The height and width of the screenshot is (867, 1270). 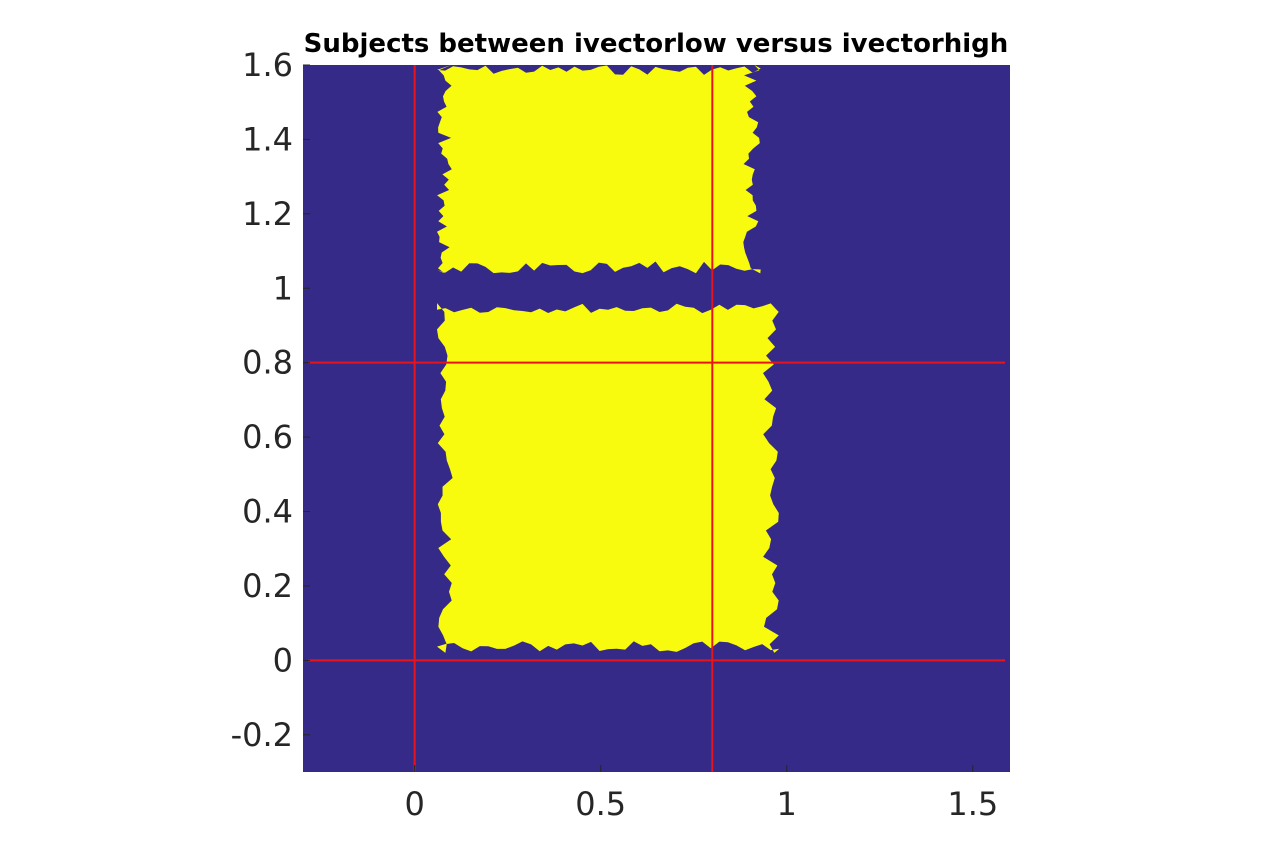 What do you see at coordinates (414, 804) in the screenshot?
I see `x-tick-label: 0` at bounding box center [414, 804].